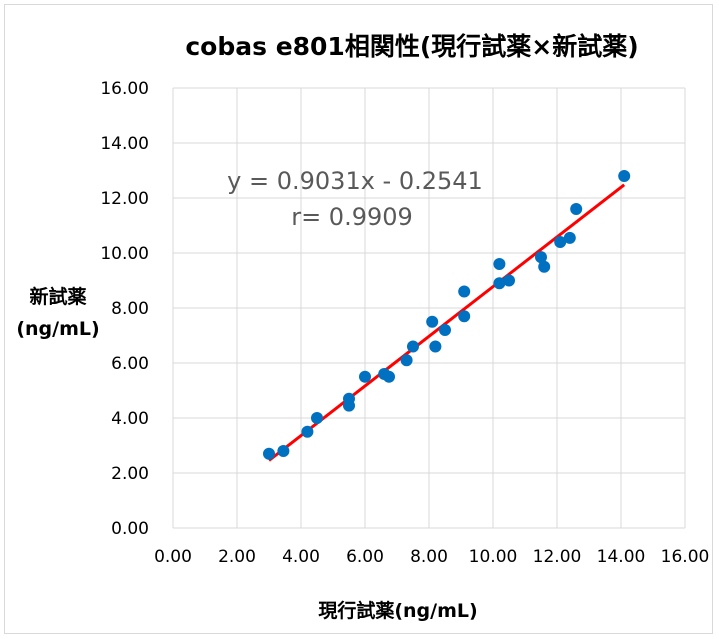  What do you see at coordinates (621, 557) in the screenshot?
I see `x-tick-label: 14.00` at bounding box center [621, 557].